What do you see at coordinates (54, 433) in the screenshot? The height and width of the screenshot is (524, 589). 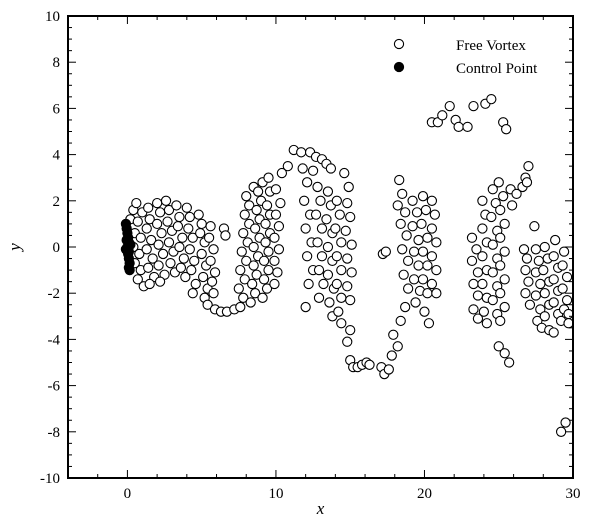 I see `y-tick-label: -8` at bounding box center [54, 433].